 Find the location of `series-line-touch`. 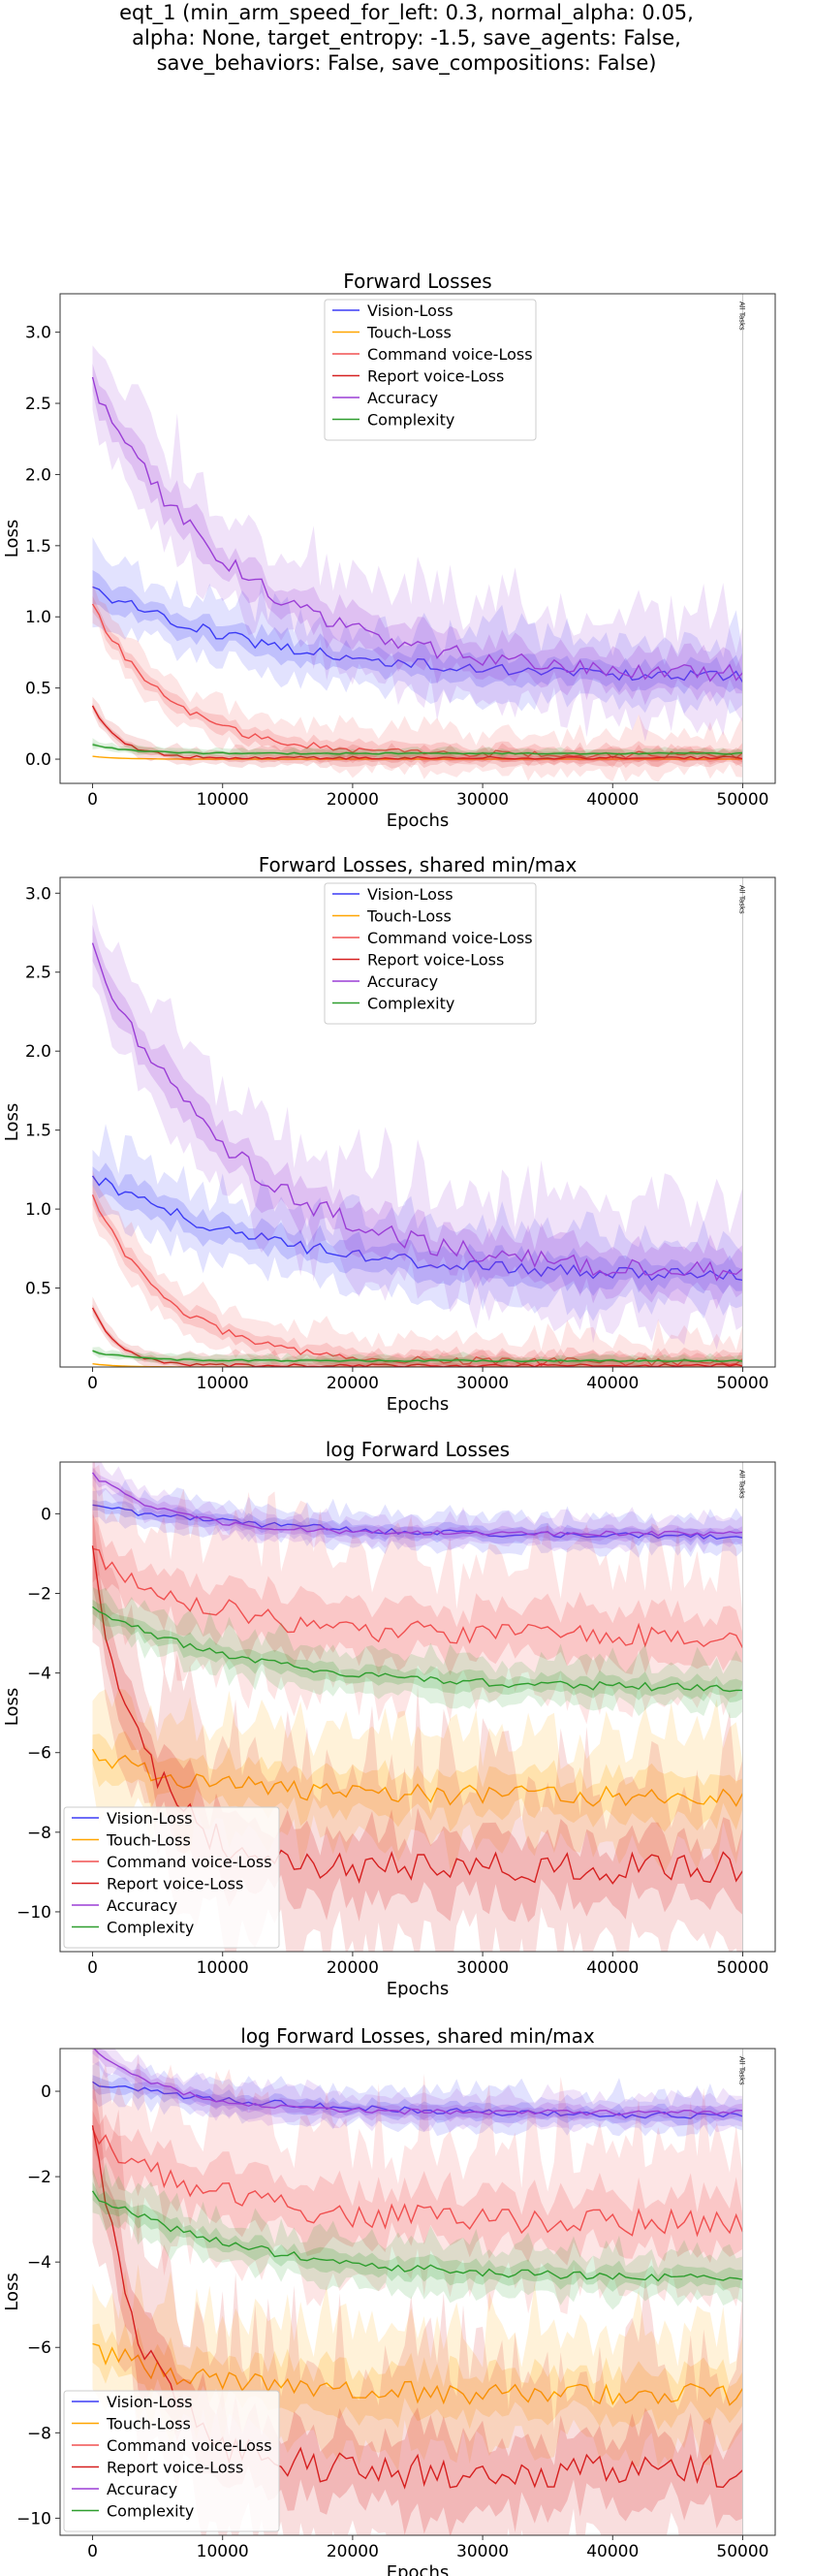

series-line-touch is located at coordinates (418, 2374).